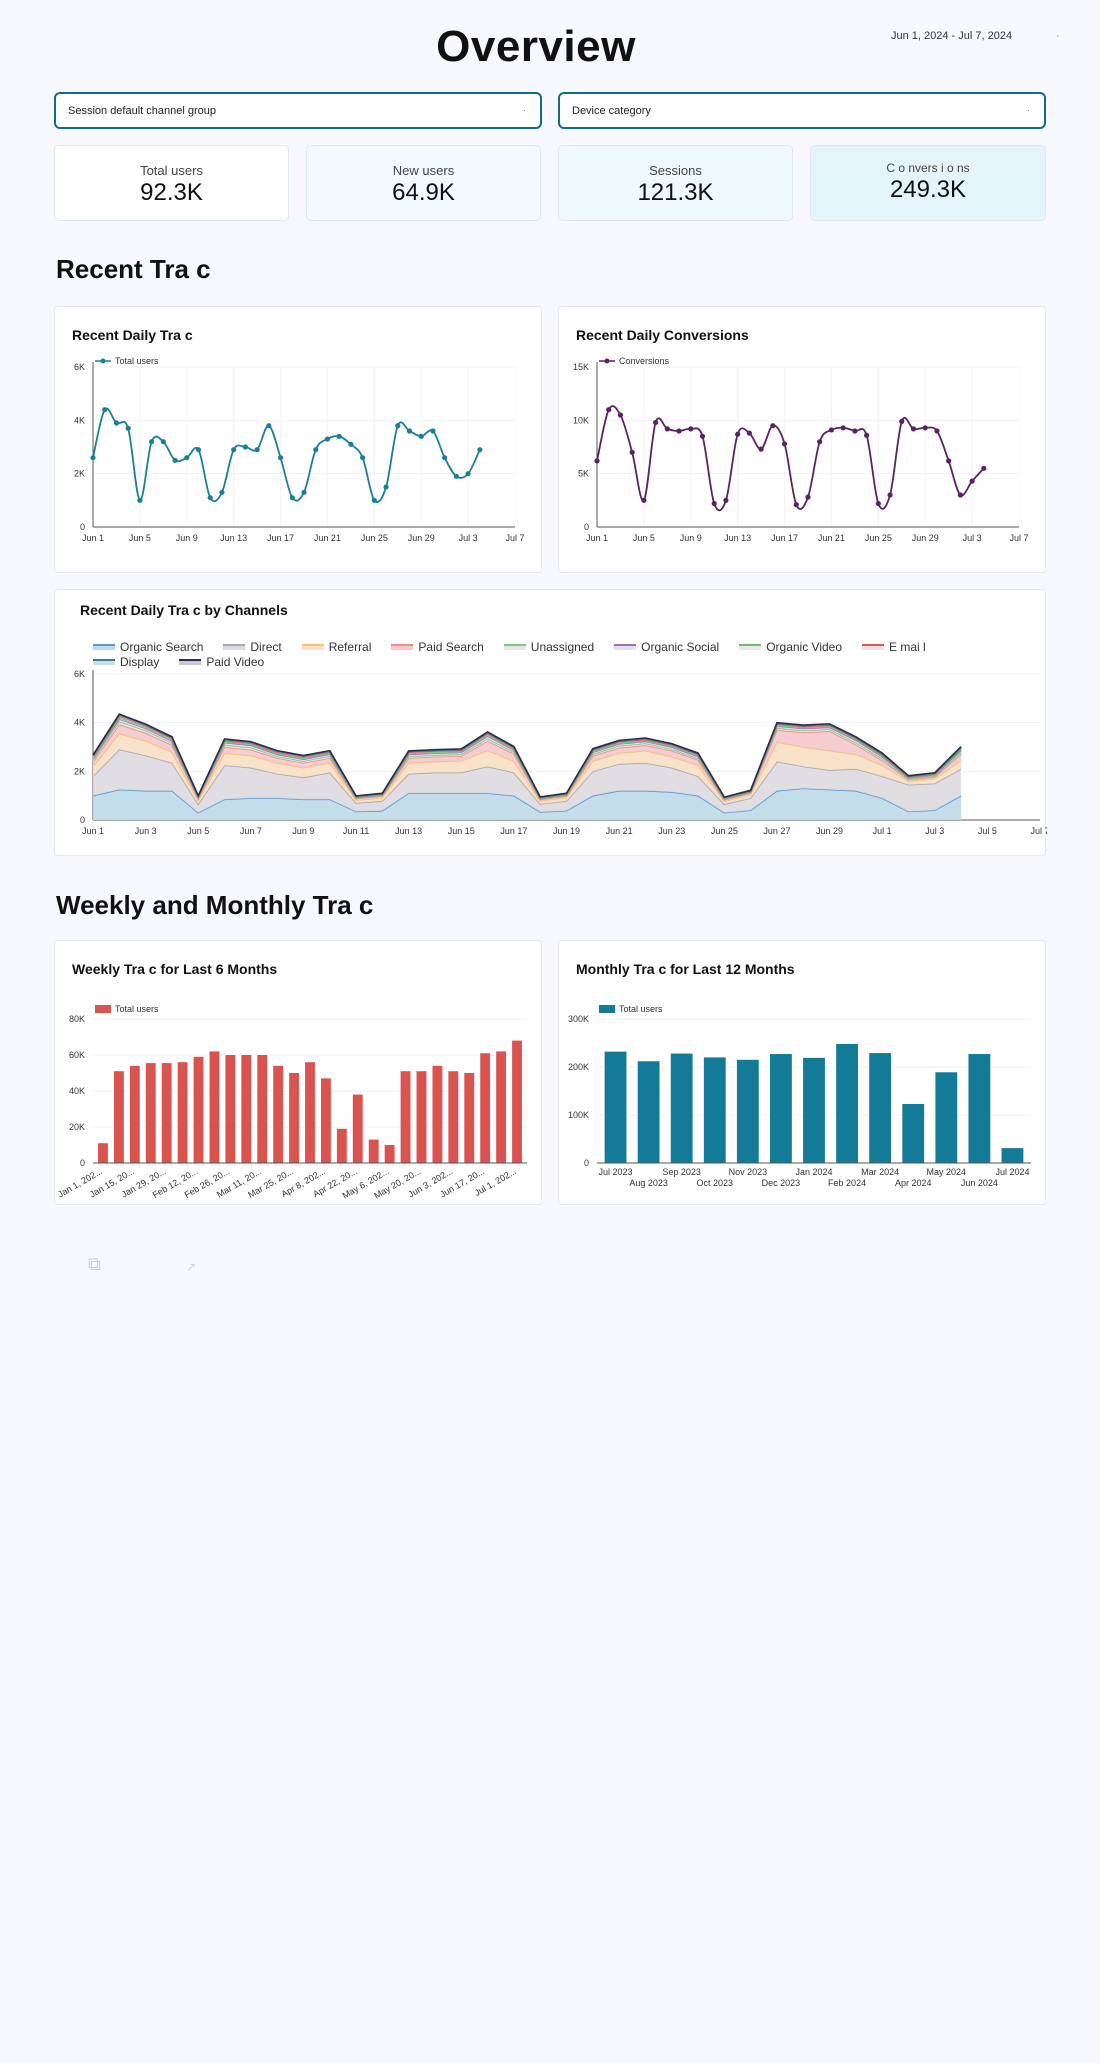 The width and height of the screenshot is (1100, 2063). I want to click on legend-item: Organic Social, so click(666, 647).